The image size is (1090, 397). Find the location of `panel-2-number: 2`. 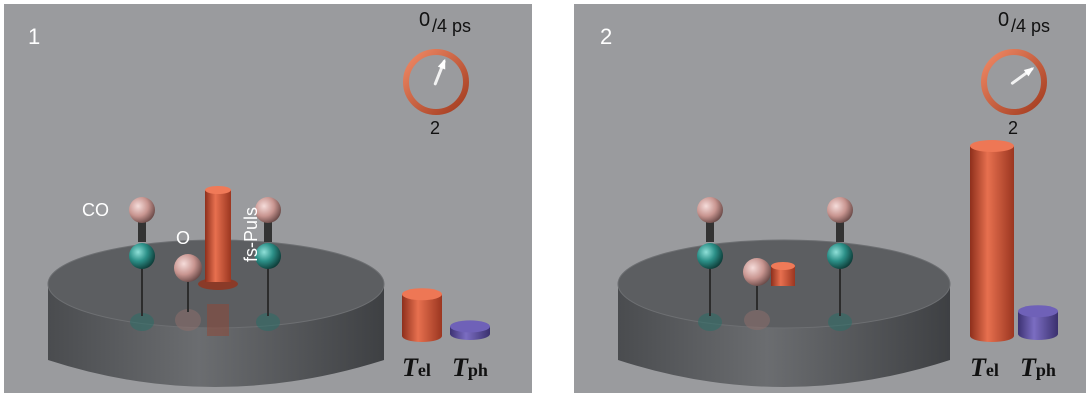

panel-2-number: 2 is located at coordinates (606, 36).